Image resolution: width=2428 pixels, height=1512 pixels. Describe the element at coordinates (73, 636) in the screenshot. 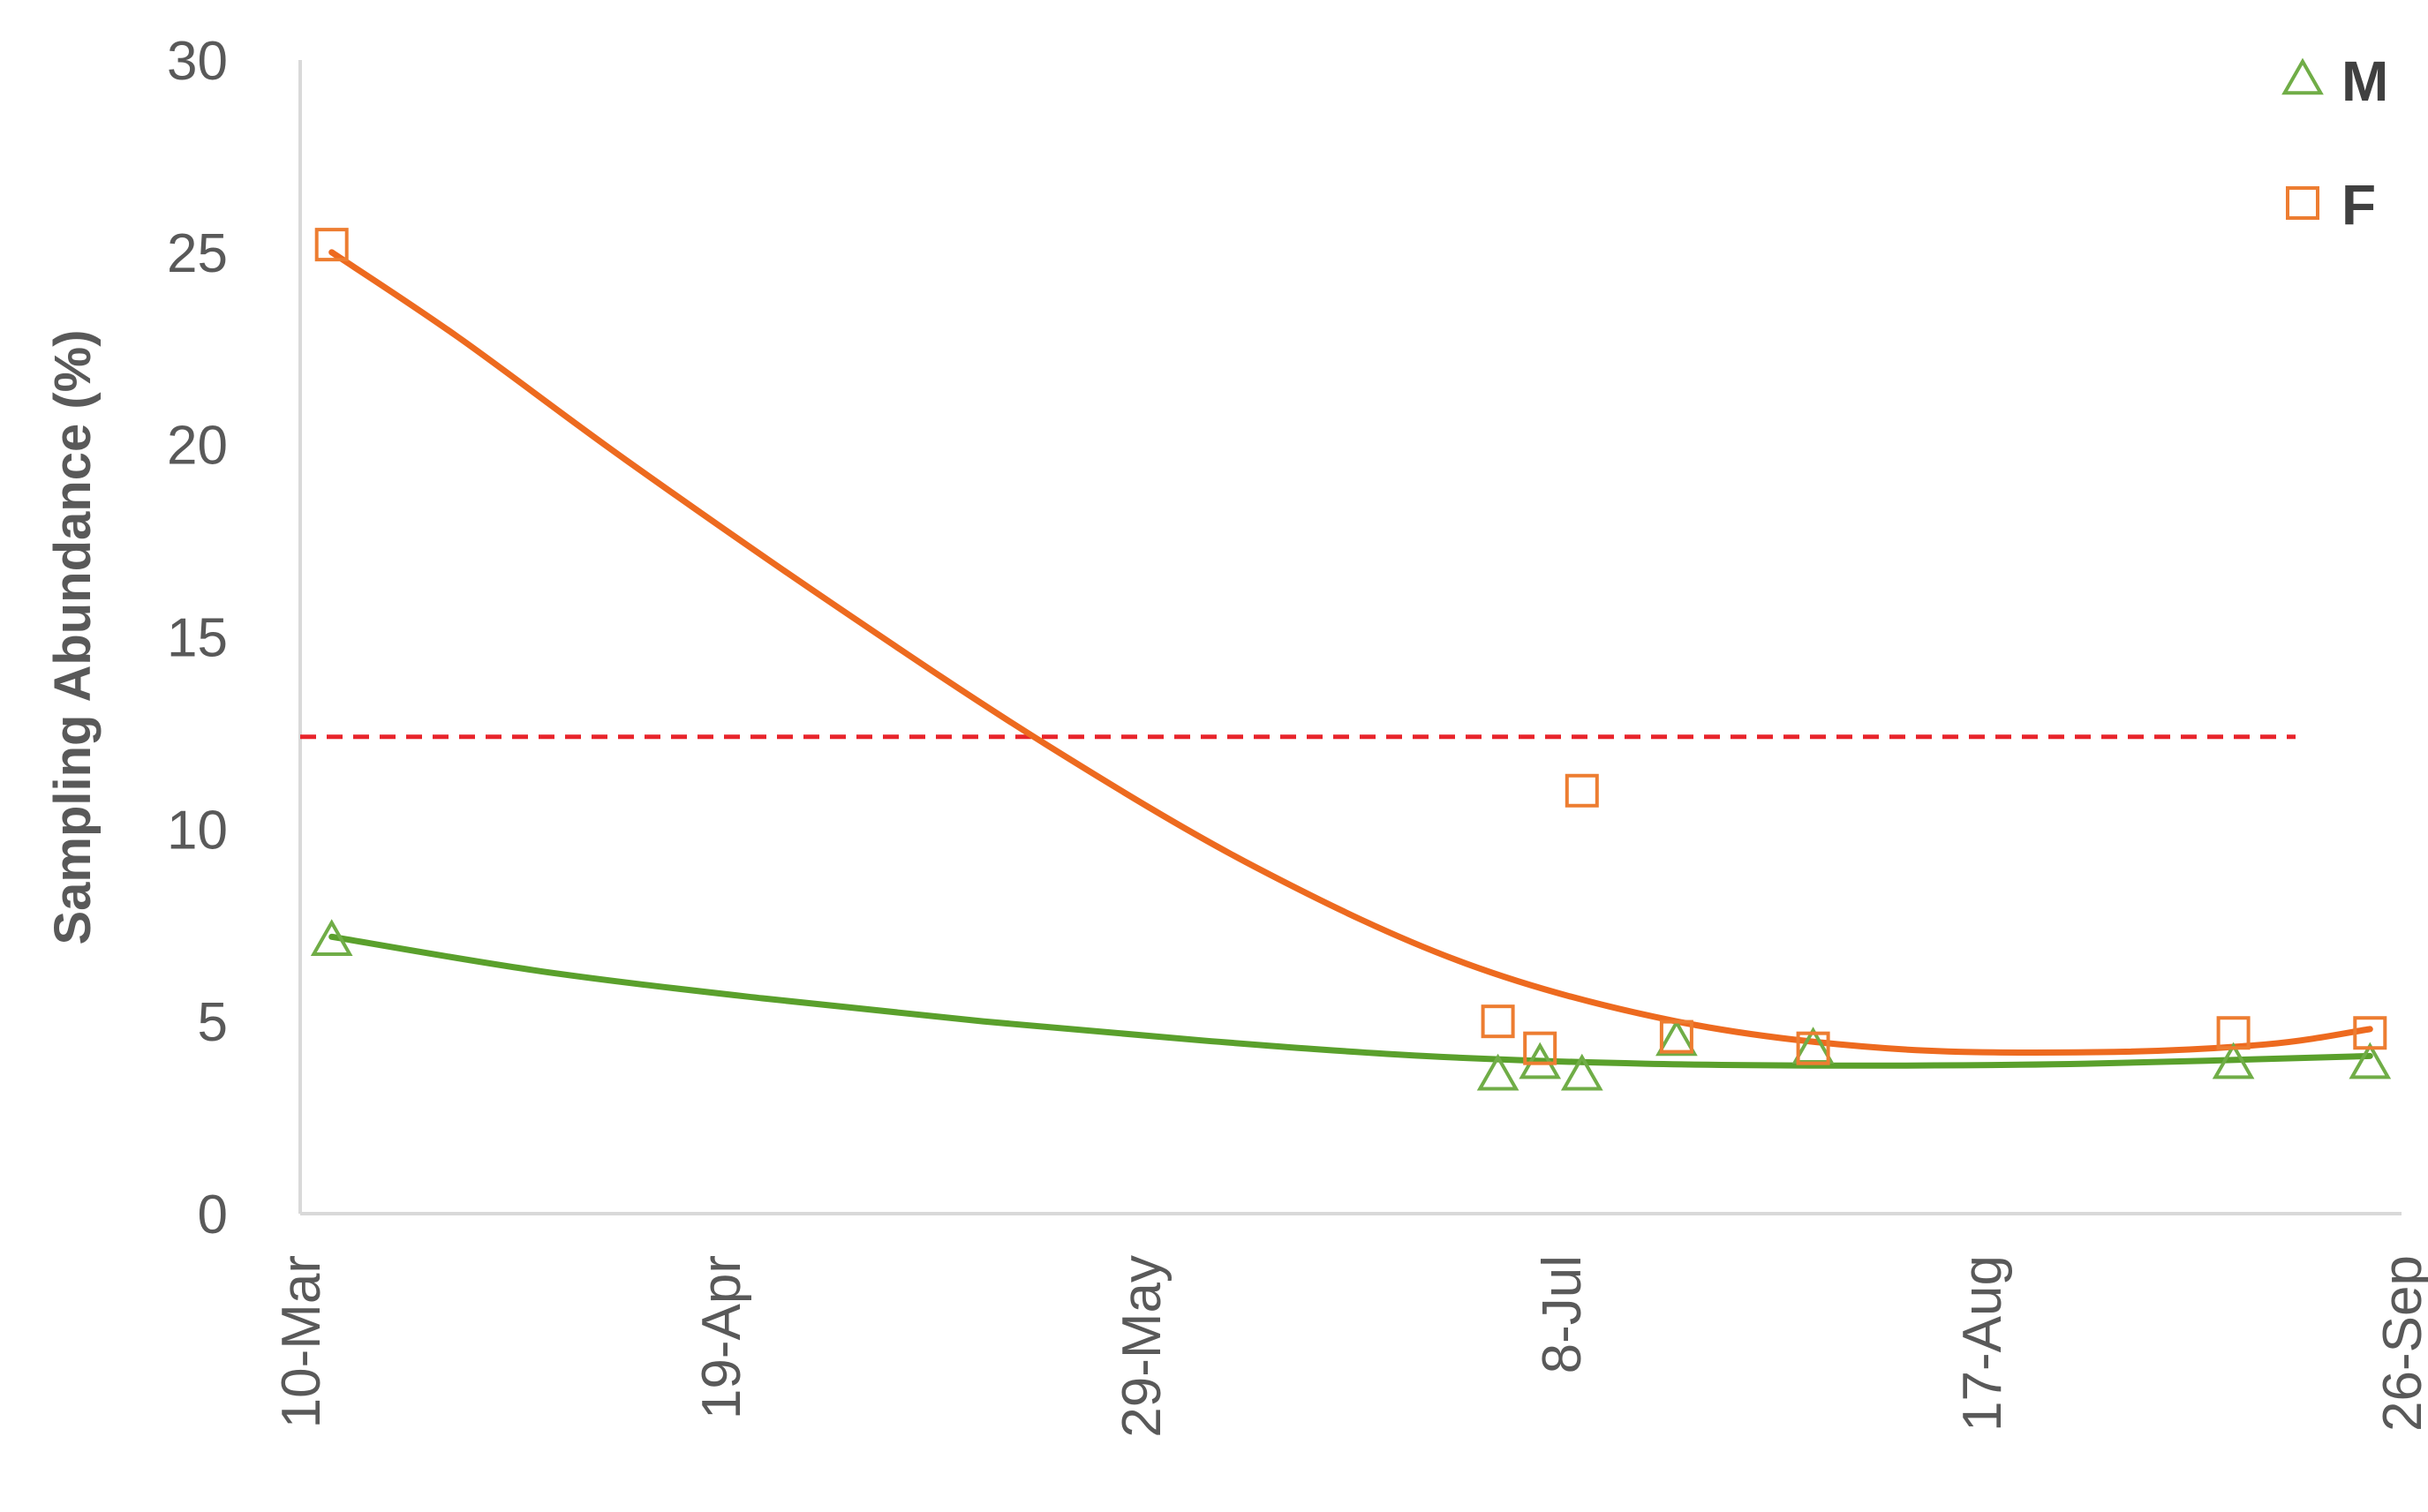

I see `y-axis-title: Sampling Abundance (%)` at that location.